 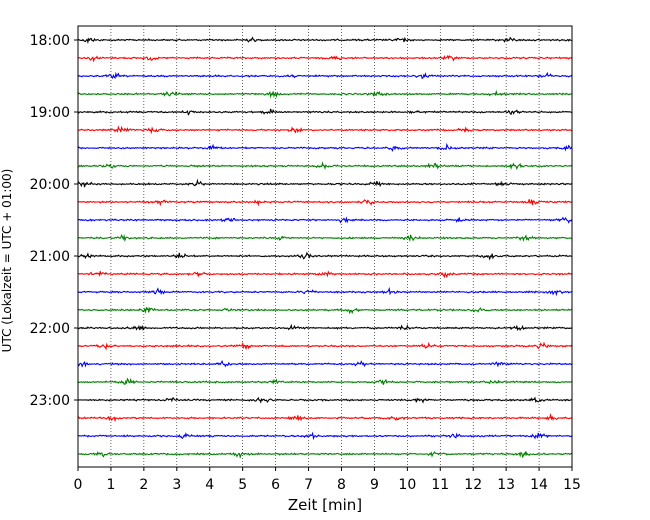 What do you see at coordinates (7, 261) in the screenshot?
I see `y-axis-label: UTC (Lokalzeit = UTC + 01:00)` at bounding box center [7, 261].